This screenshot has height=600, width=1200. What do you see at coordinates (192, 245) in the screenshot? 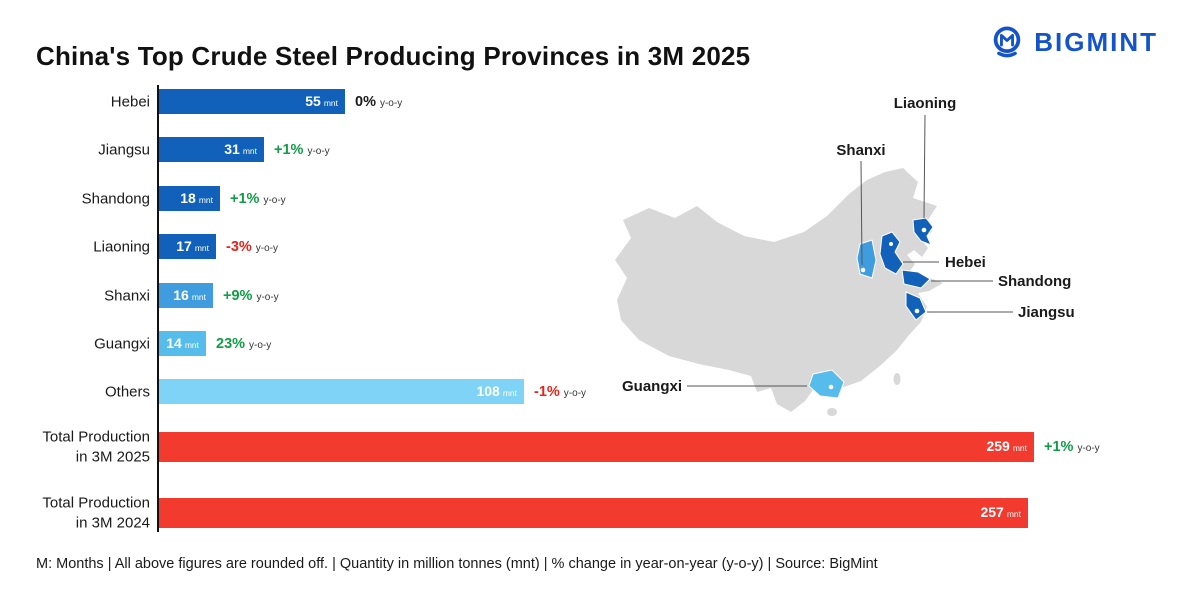
I see `bar-value-liaoning: 17 mnt` at bounding box center [192, 245].